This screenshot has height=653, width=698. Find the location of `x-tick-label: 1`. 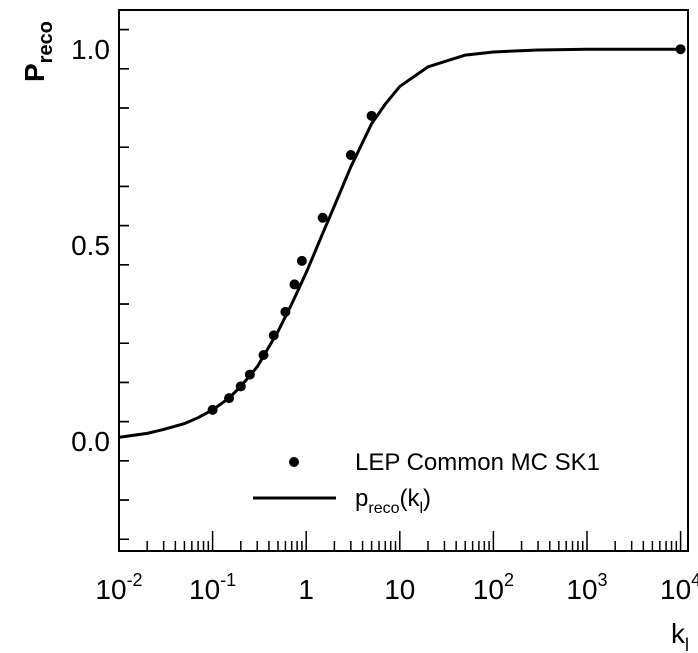

x-tick-label: 1 is located at coordinates (306, 589).